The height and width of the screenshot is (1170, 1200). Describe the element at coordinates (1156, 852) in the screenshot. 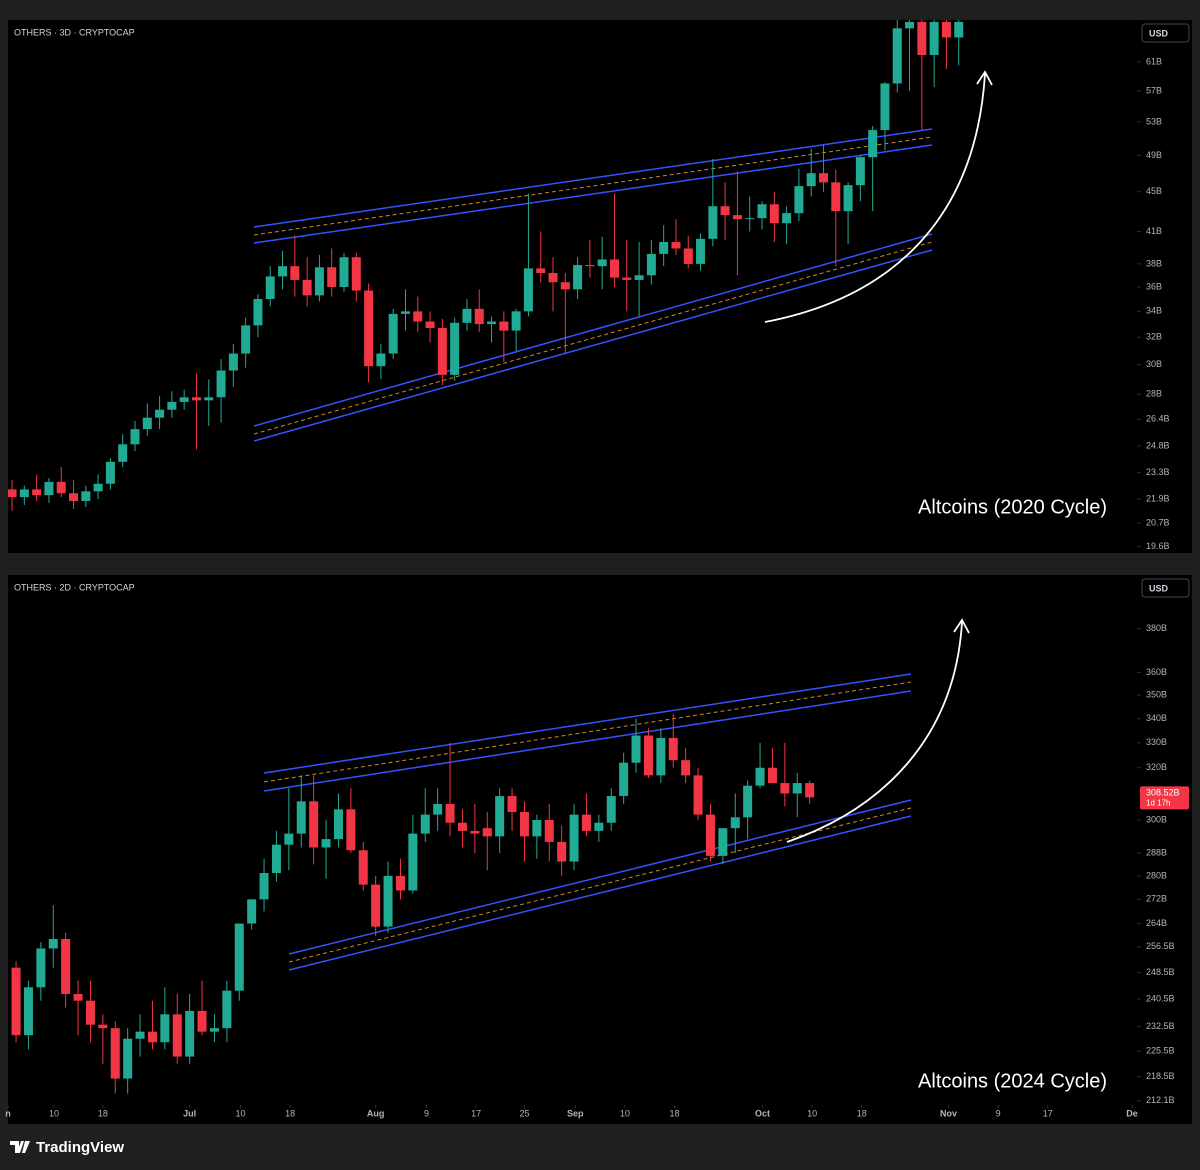

I see `y-tick-label: 288B` at that location.